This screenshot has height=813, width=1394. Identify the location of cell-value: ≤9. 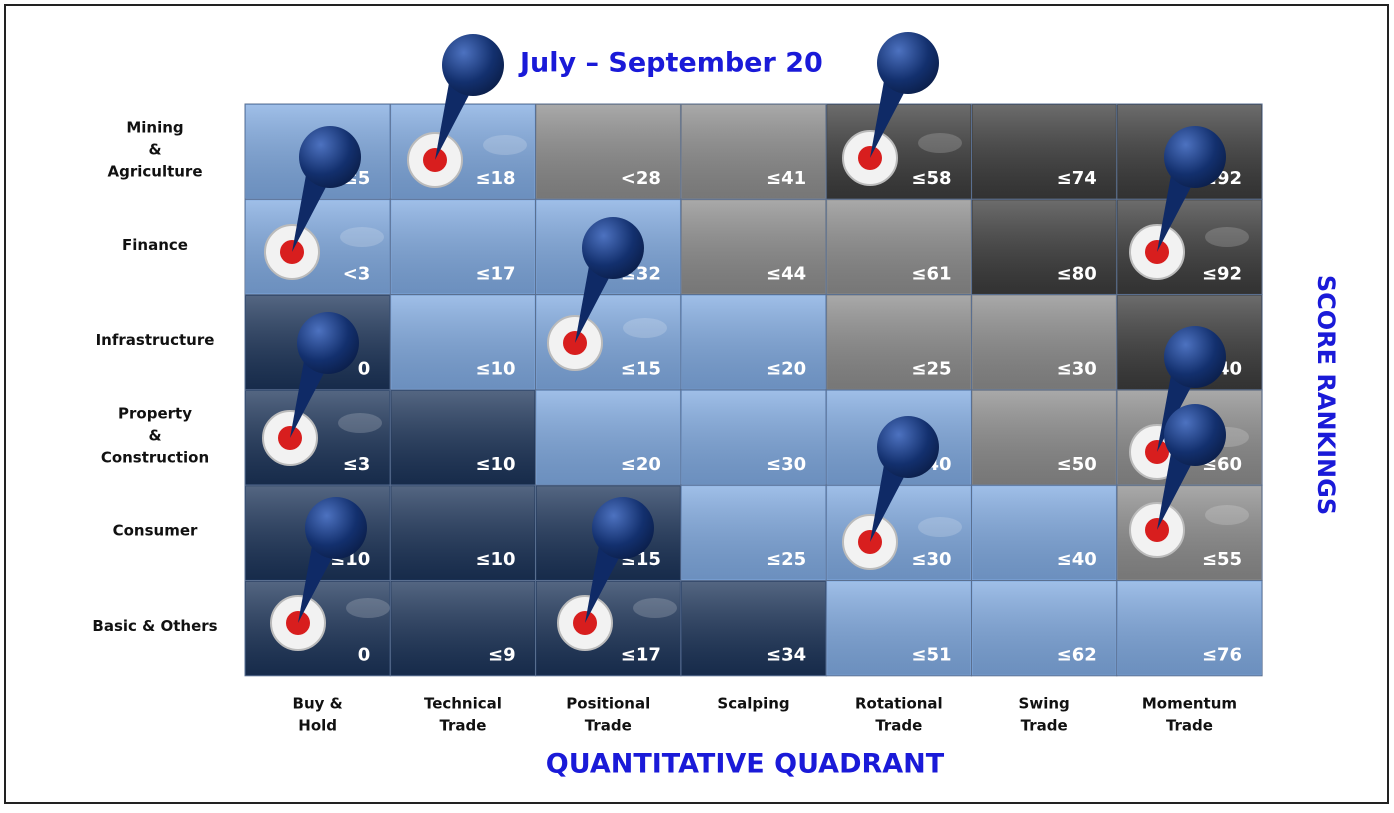
(502, 655).